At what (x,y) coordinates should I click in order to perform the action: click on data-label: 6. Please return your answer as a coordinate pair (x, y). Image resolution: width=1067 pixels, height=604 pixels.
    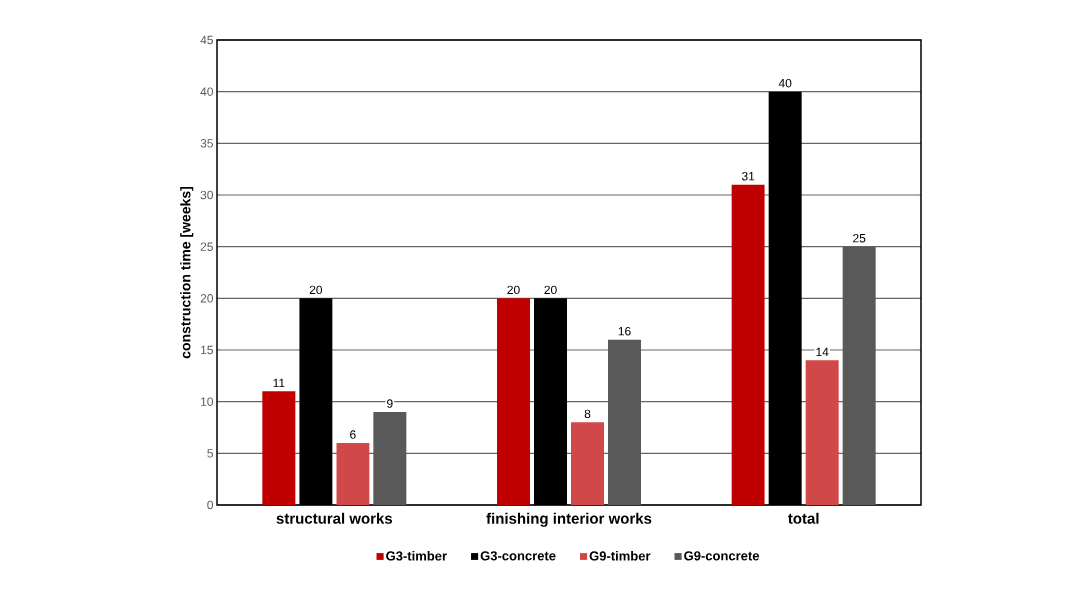
    Looking at the image, I should click on (353, 434).